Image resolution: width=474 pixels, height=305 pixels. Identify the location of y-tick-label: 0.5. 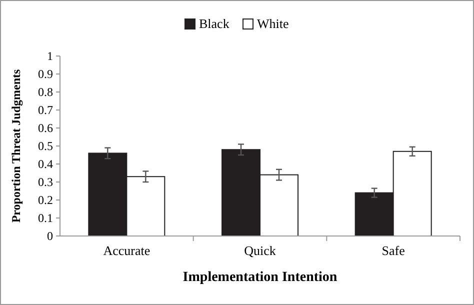
(45, 146).